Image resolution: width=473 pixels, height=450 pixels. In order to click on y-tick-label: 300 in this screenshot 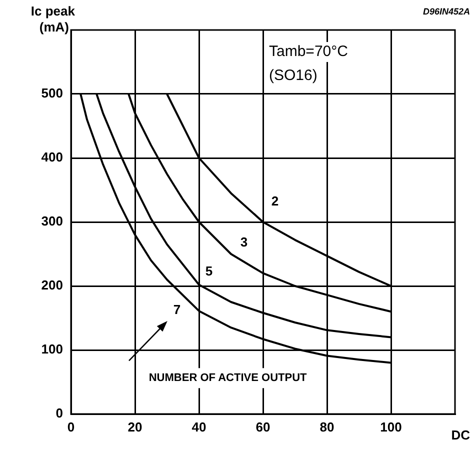, I will do `click(52, 221)`.